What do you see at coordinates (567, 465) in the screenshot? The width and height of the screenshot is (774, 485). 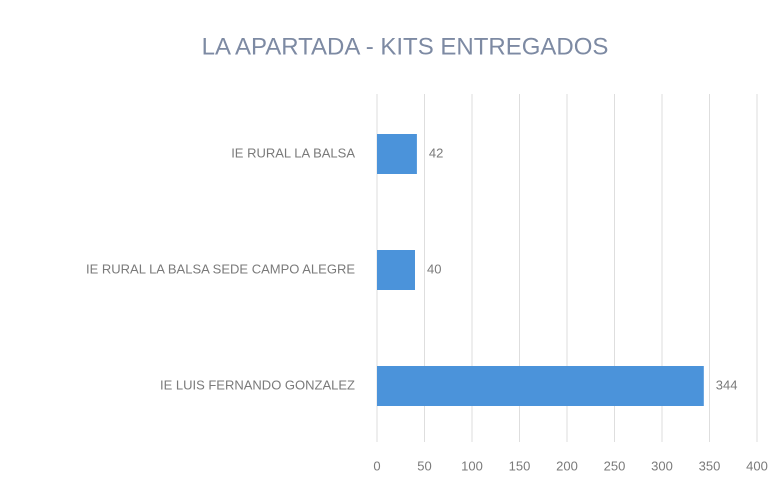 I see `x-tick-label: 200` at bounding box center [567, 465].